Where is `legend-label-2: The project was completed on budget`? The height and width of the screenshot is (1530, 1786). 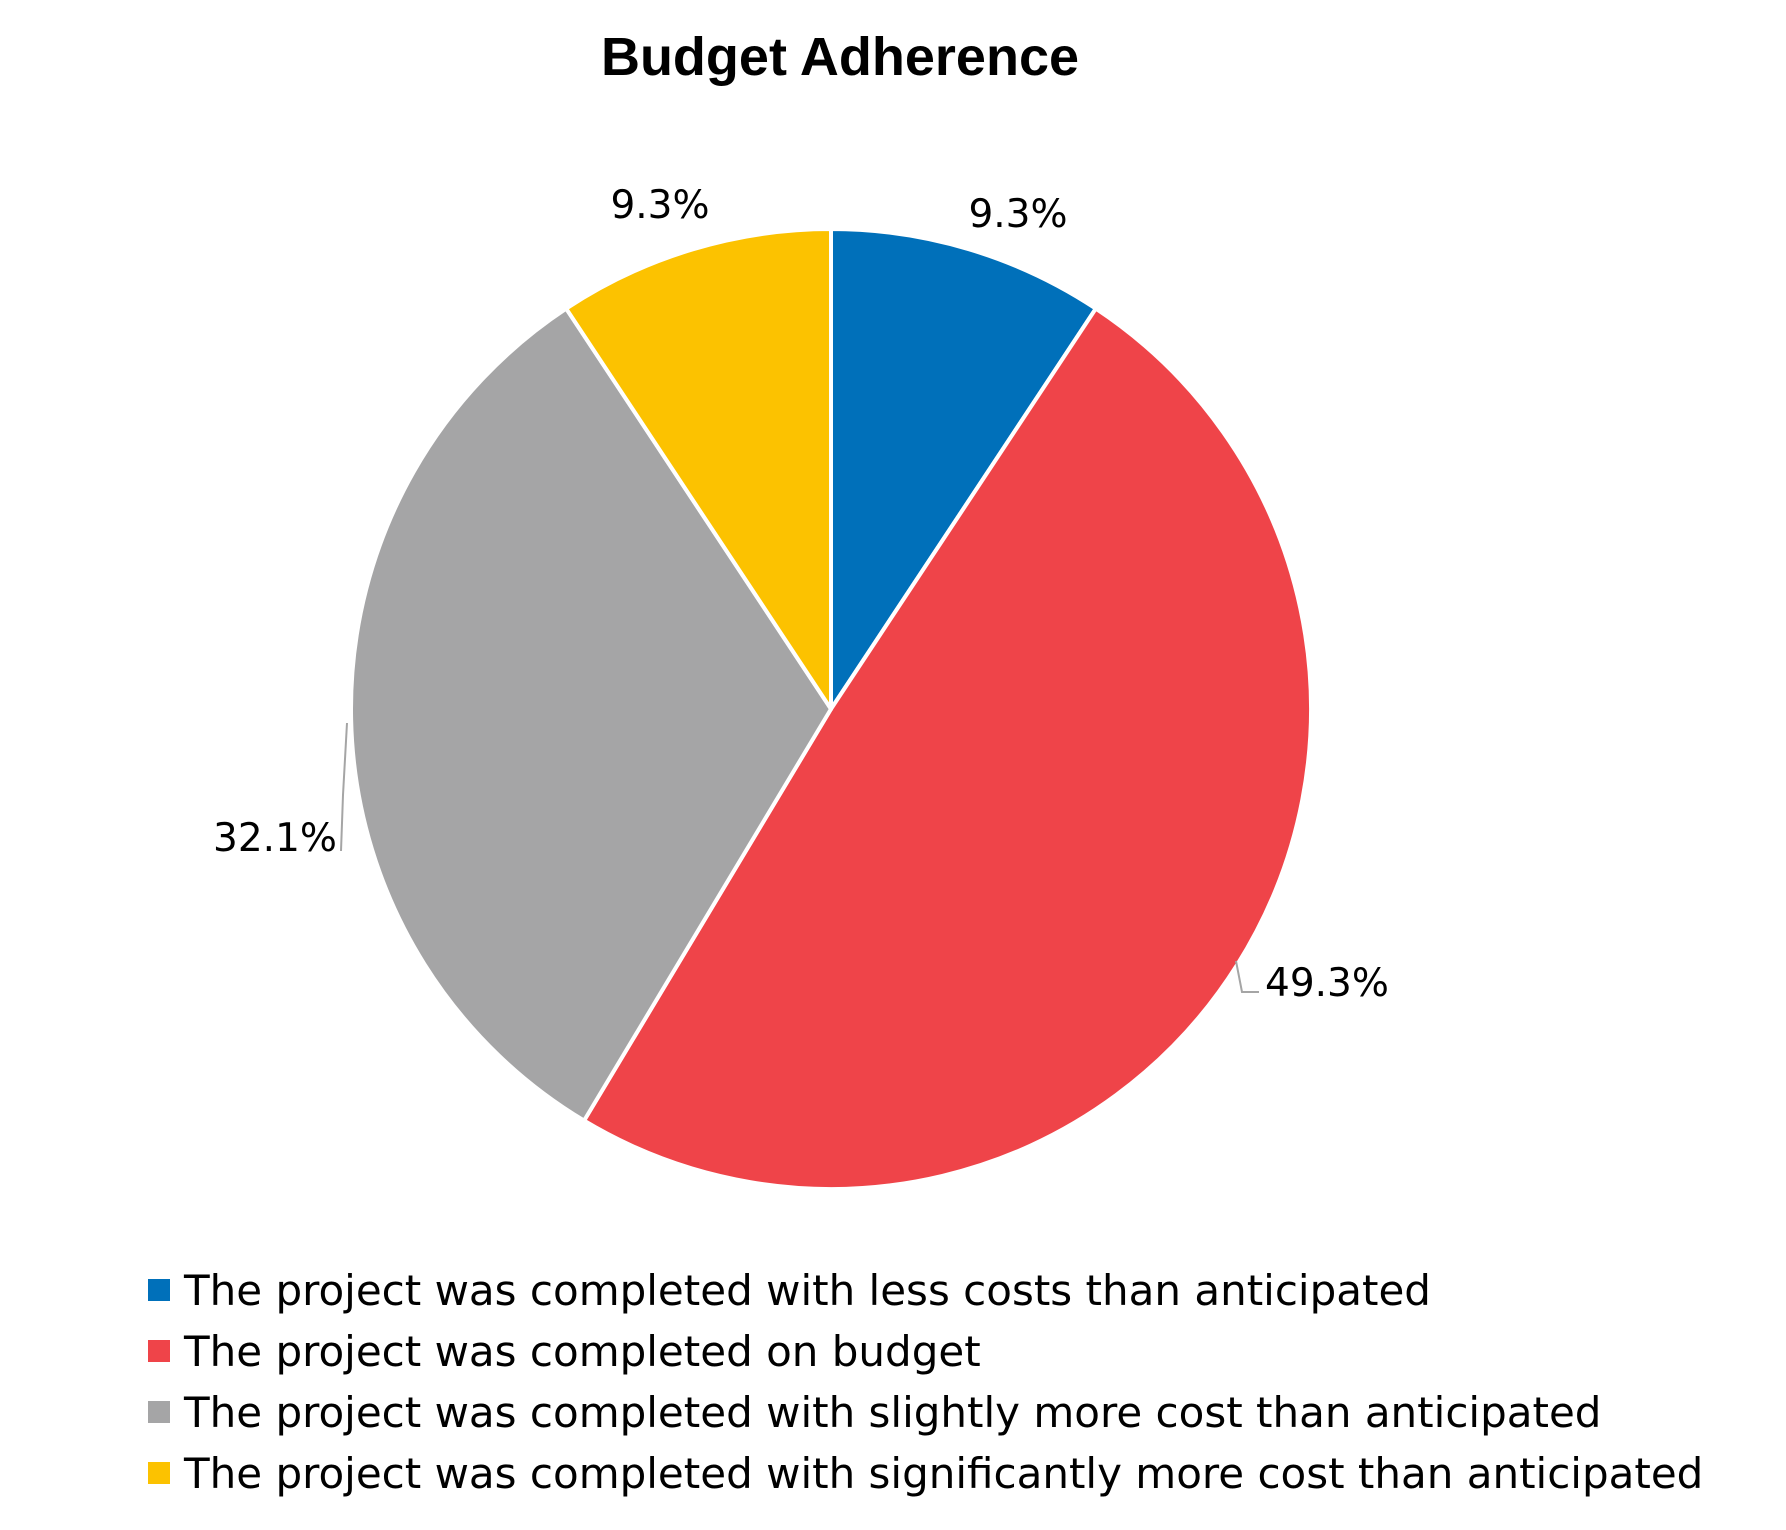
legend-label-2: The project was completed on budget is located at coordinates (582, 1351).